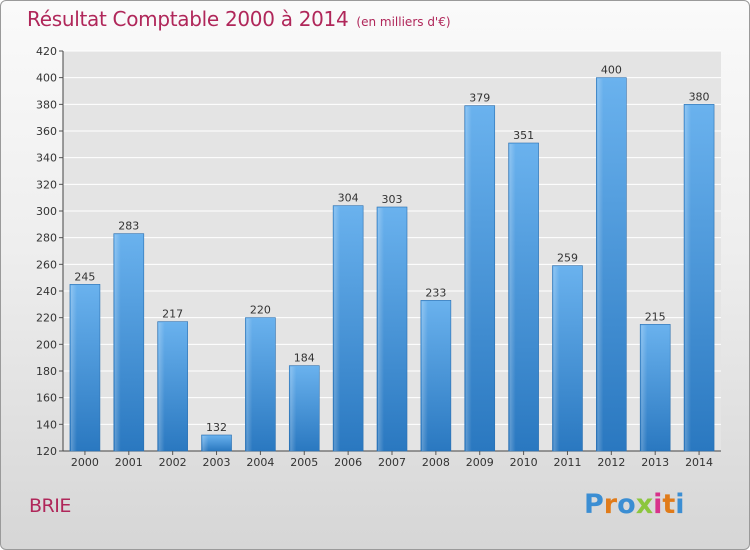 The width and height of the screenshot is (750, 550). What do you see at coordinates (216, 427) in the screenshot?
I see `data-label: 132` at bounding box center [216, 427].